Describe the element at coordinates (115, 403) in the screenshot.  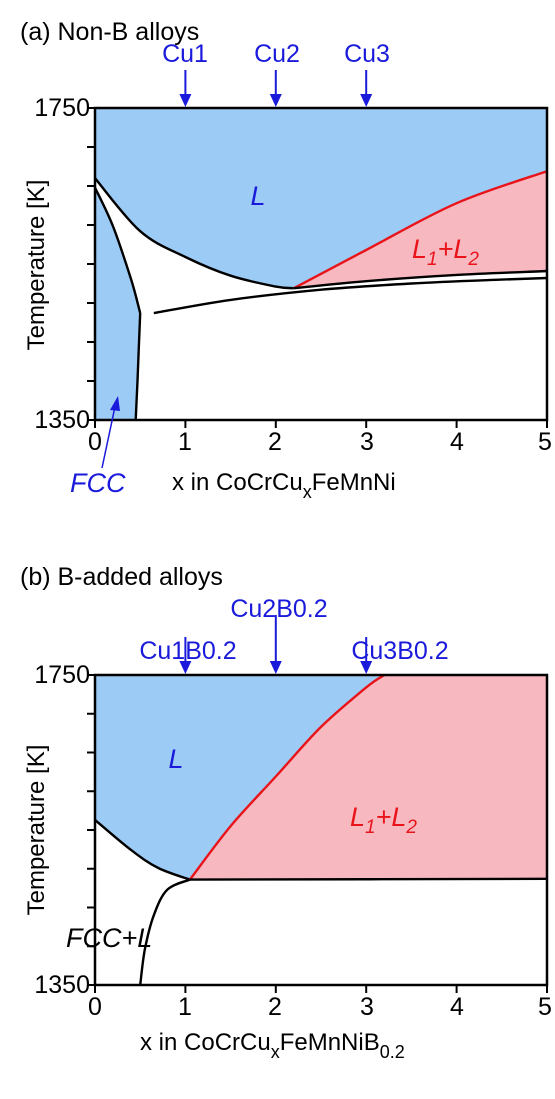
I see `fcc-pointer-arrowhead` at that location.